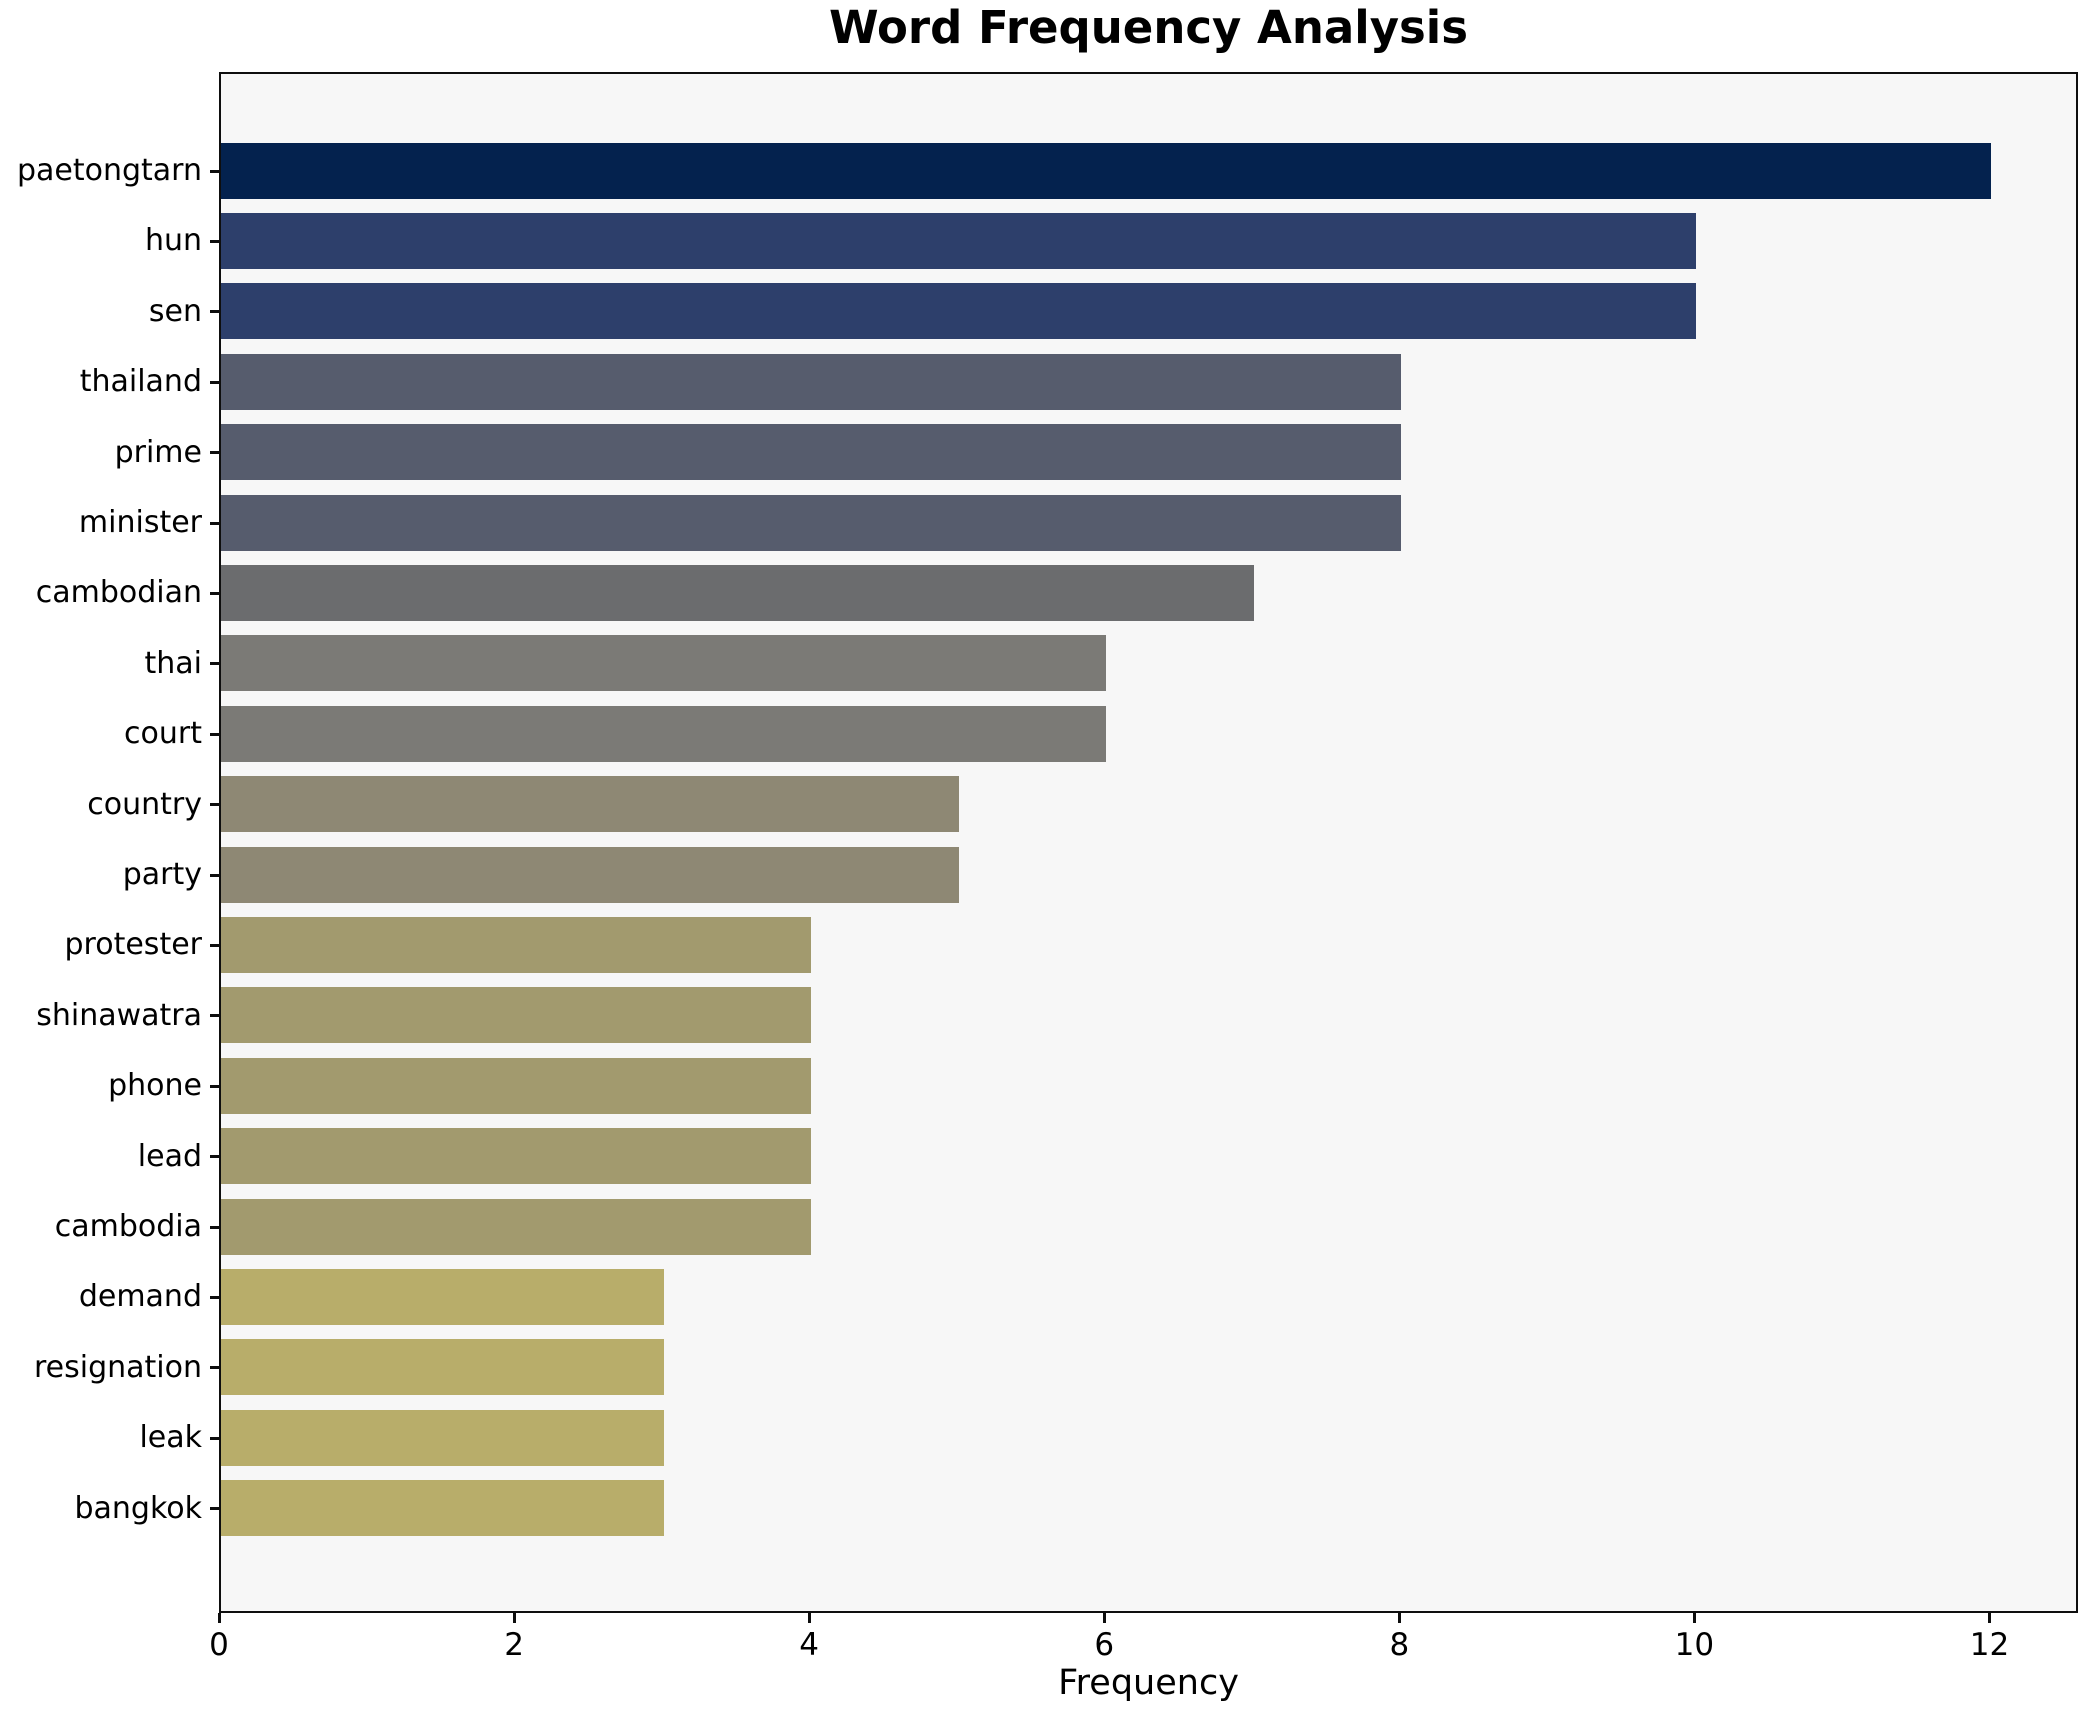  I want to click on x-axis-label: Frequency, so click(1148, 1683).